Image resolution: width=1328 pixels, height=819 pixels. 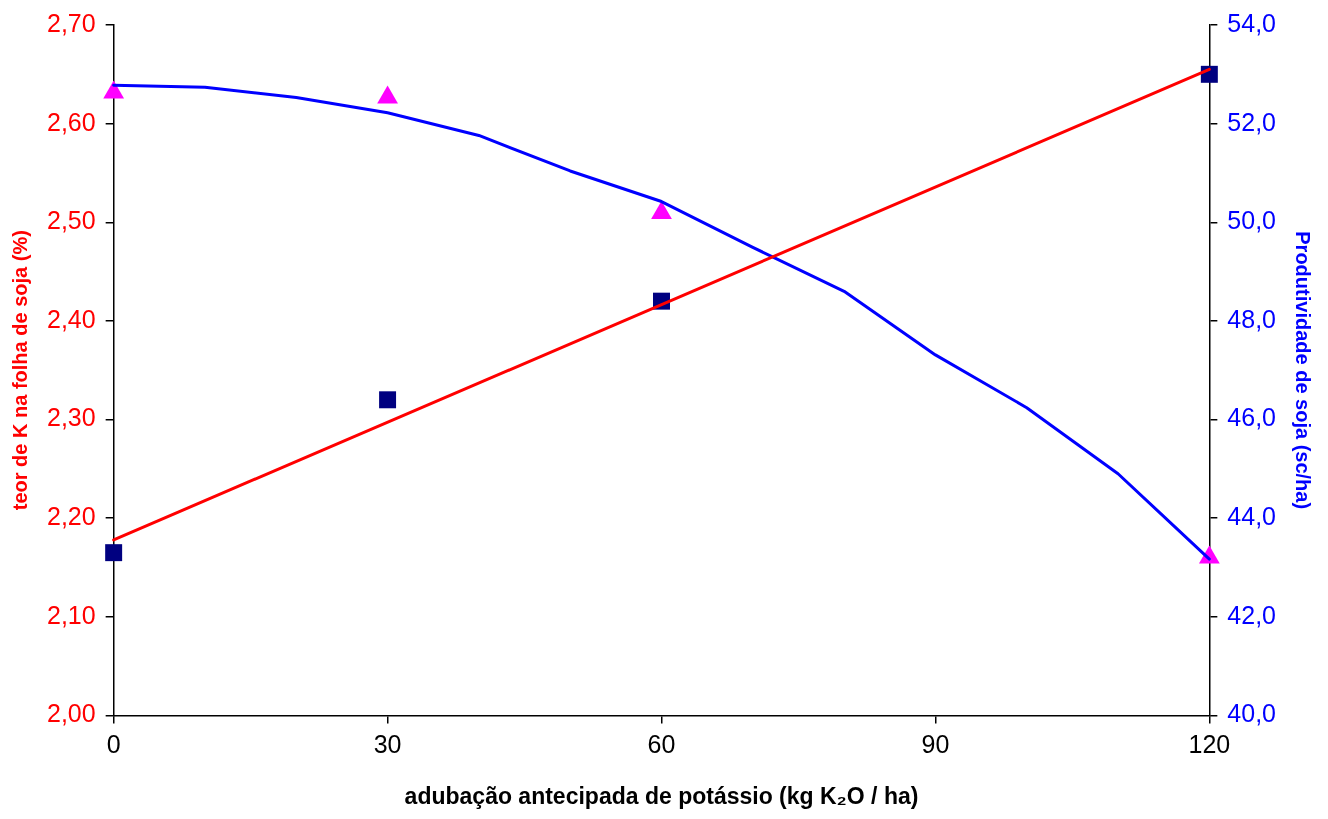 What do you see at coordinates (1252, 713) in the screenshot?
I see `y2-tick-label: 40,0` at bounding box center [1252, 713].